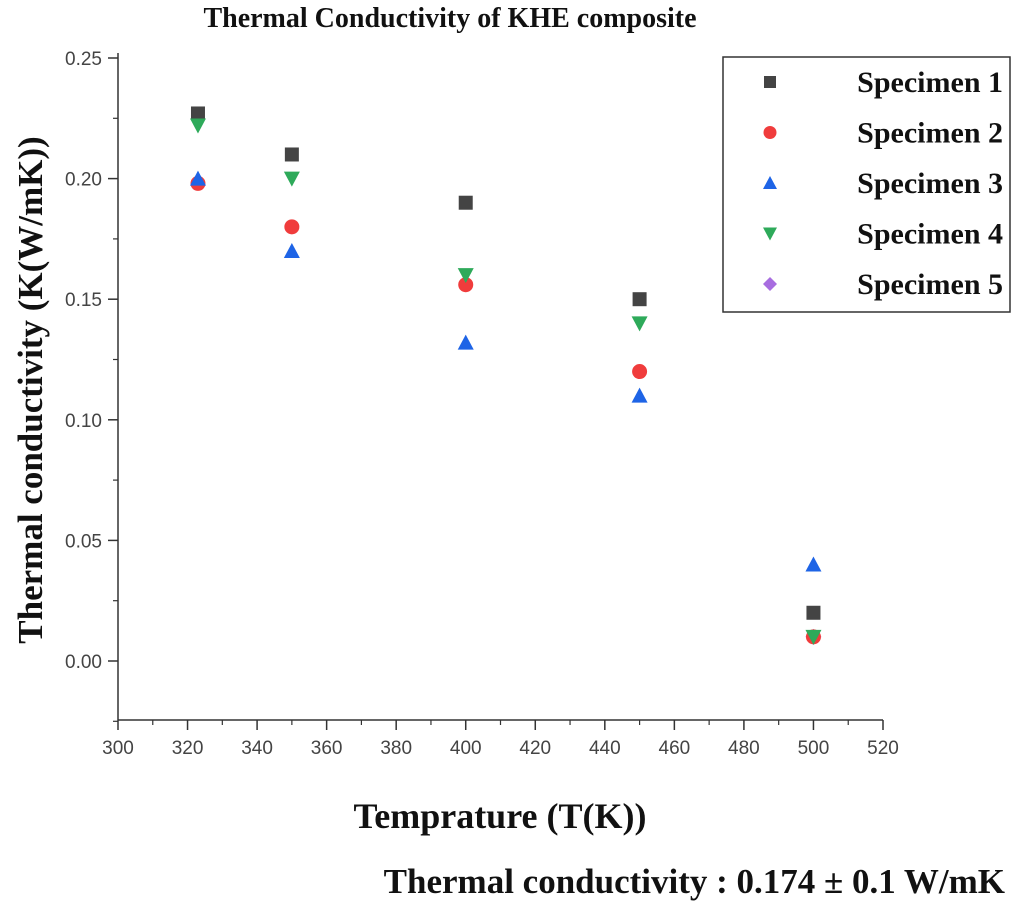 This screenshot has width=1014, height=903. I want to click on y-tick-label: 0.05, so click(83, 541).